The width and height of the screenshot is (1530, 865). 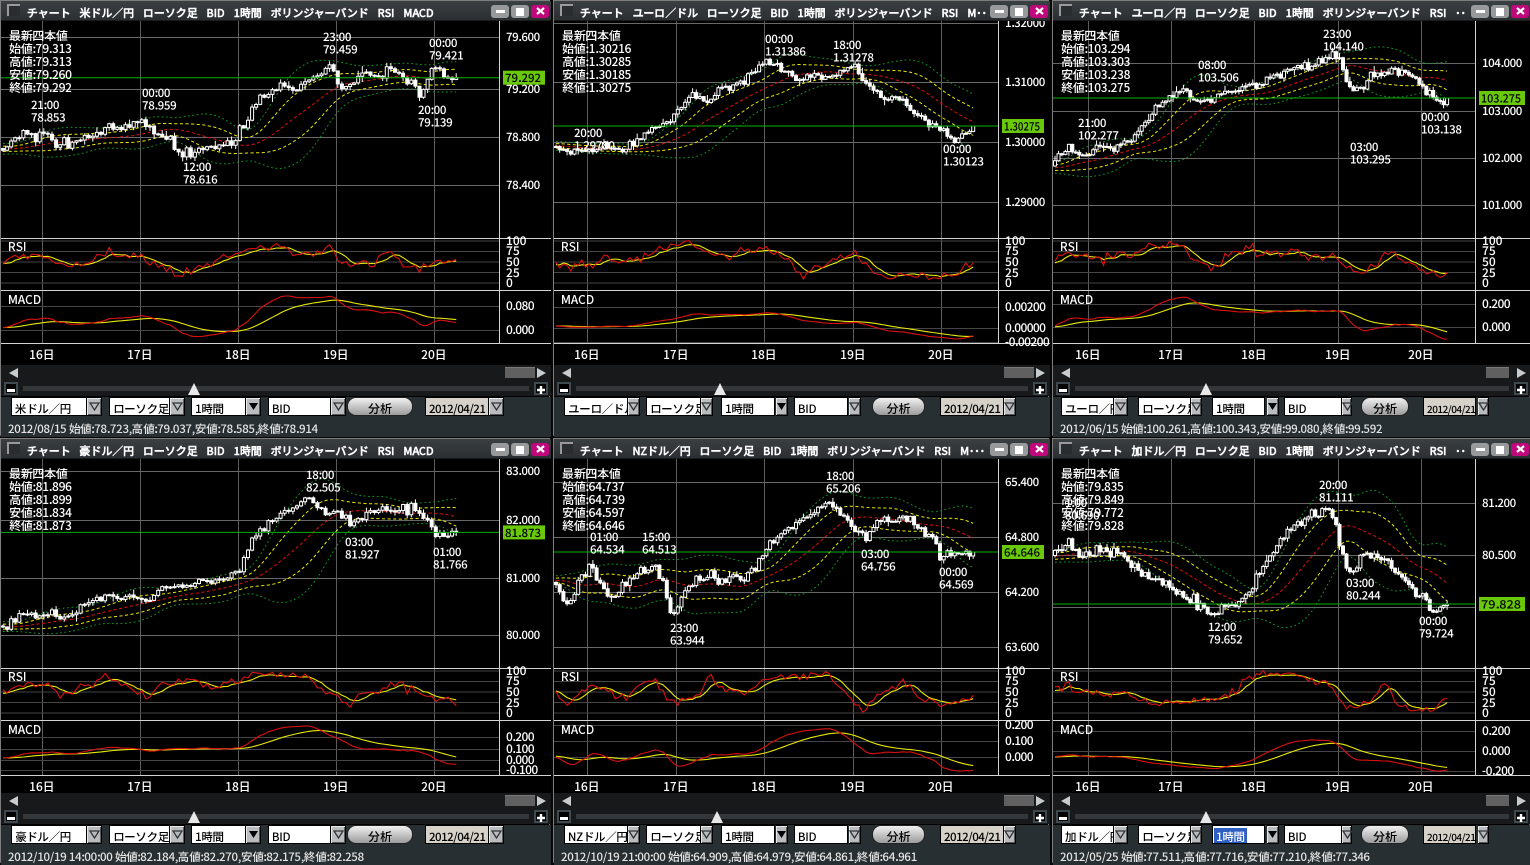 I want to click on svg-text: 1.31000, so click(x=1025, y=82).